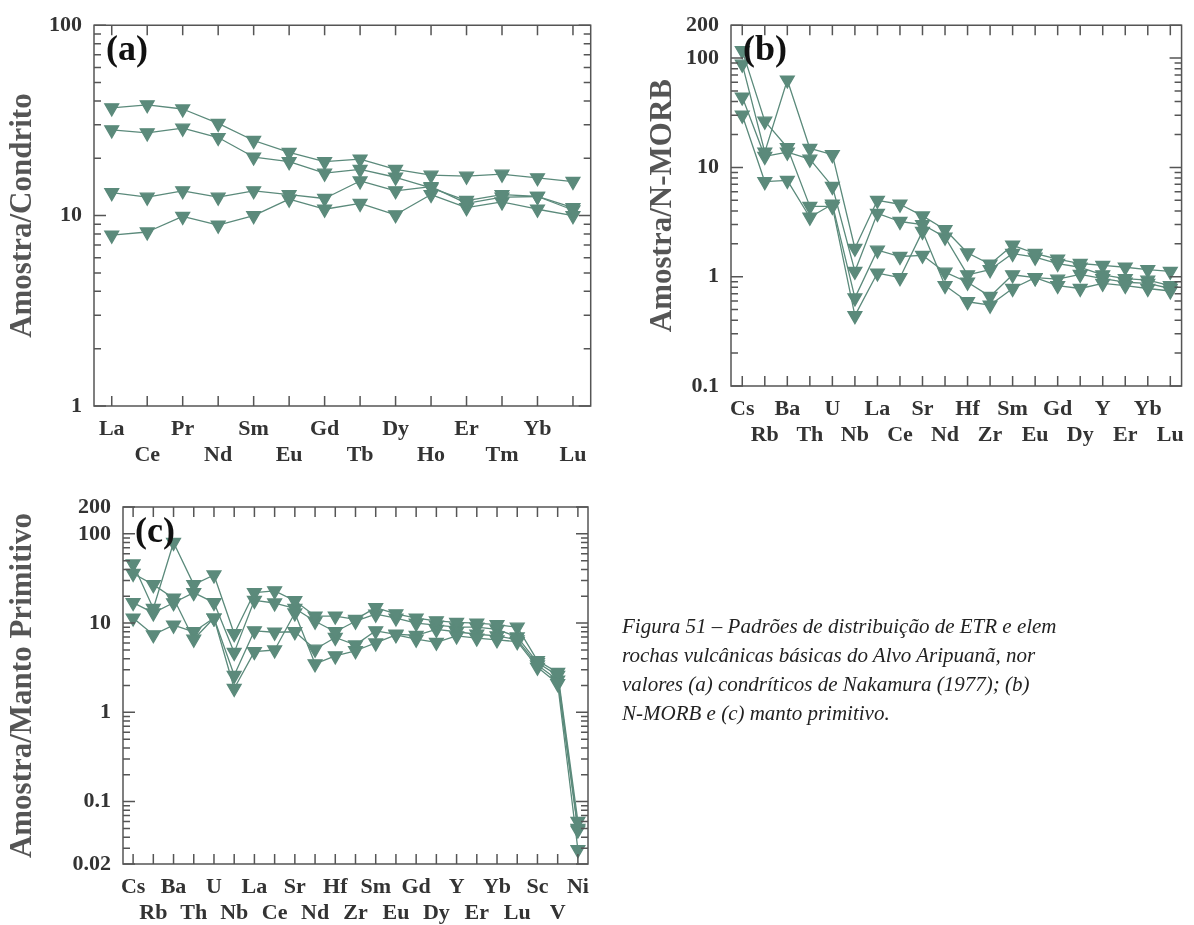  What do you see at coordinates (765, 48) in the screenshot?
I see `annotation: (b)` at bounding box center [765, 48].